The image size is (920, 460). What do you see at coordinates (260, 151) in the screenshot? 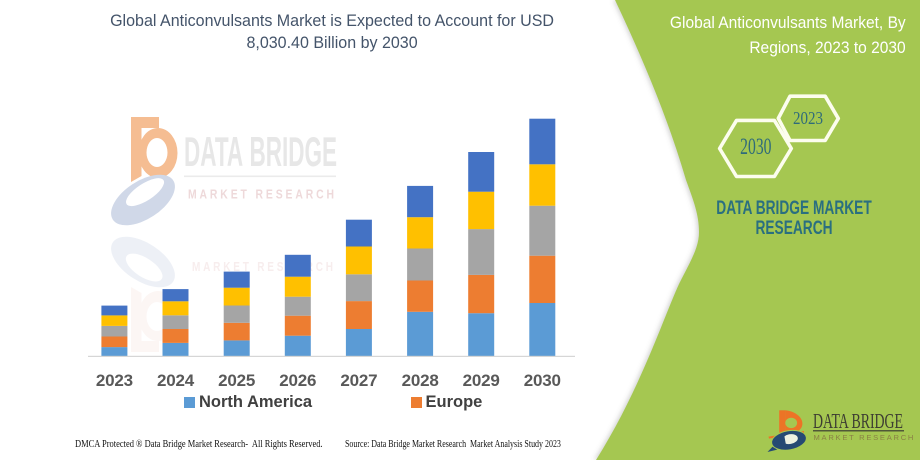
I see `svg-text: DATA BRIDGE` at bounding box center [260, 151].